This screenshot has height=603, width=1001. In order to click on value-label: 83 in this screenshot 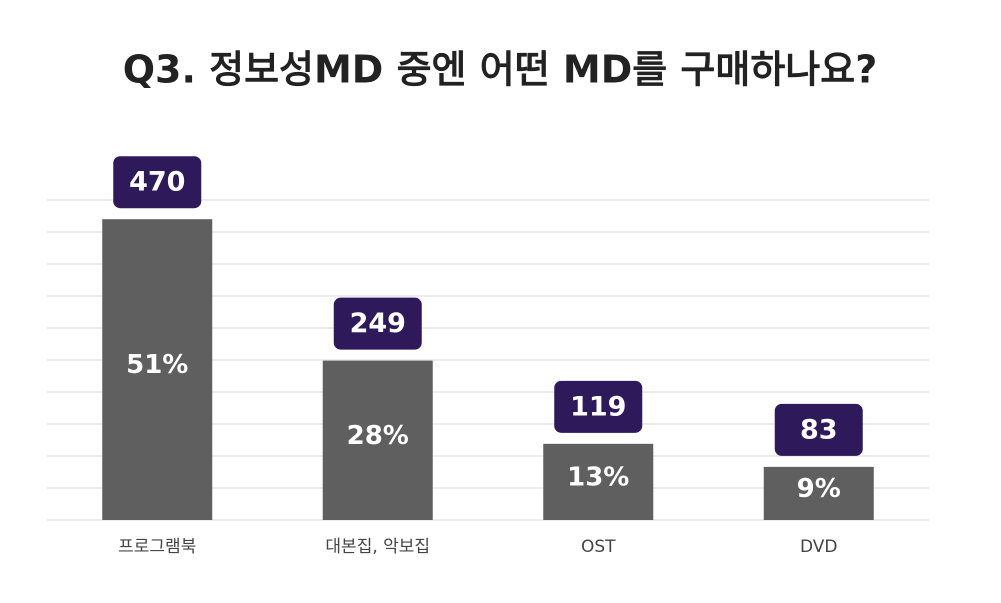, I will do `click(819, 429)`.